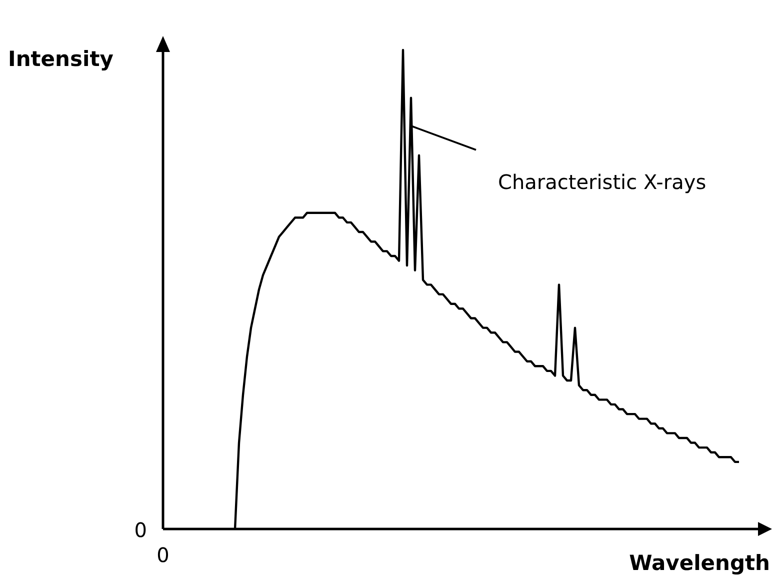  I want to click on y-axis-title: Intensity, so click(61, 59).